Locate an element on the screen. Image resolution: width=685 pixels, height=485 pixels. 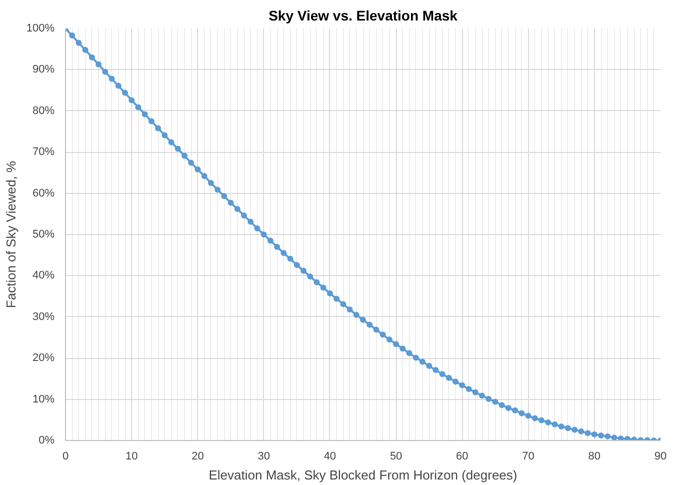
x-tick-label: 80 is located at coordinates (594, 456).